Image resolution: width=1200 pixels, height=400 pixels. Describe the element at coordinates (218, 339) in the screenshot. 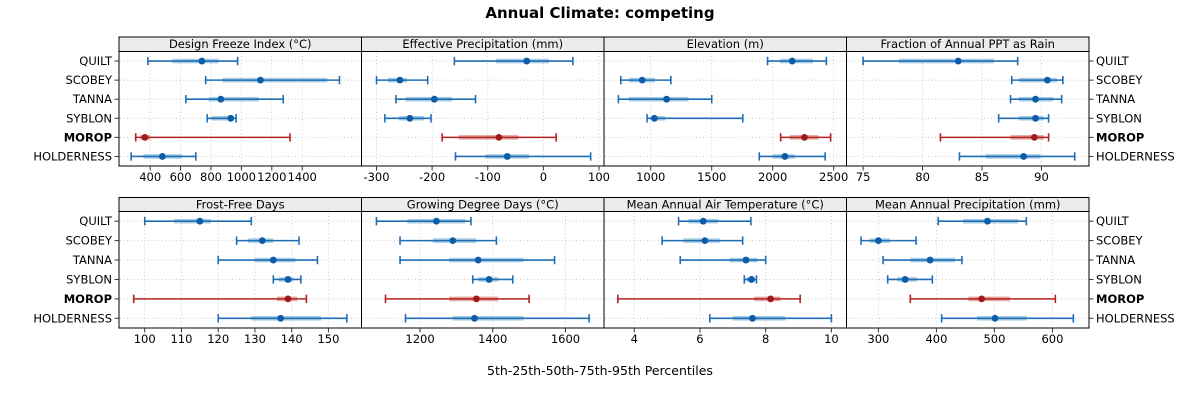

I see `x-tick-label: 120` at that location.